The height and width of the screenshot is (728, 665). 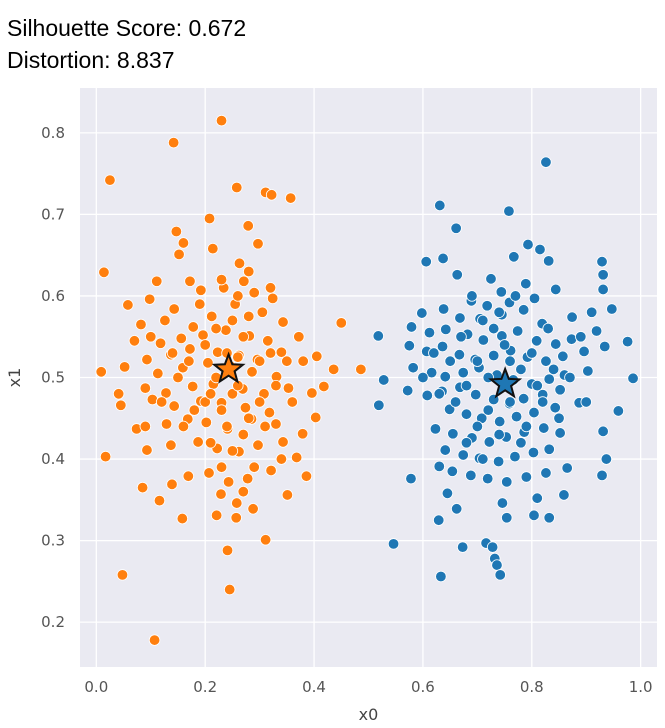 I want to click on y-tick-label: 0.6, so click(x=53, y=296).